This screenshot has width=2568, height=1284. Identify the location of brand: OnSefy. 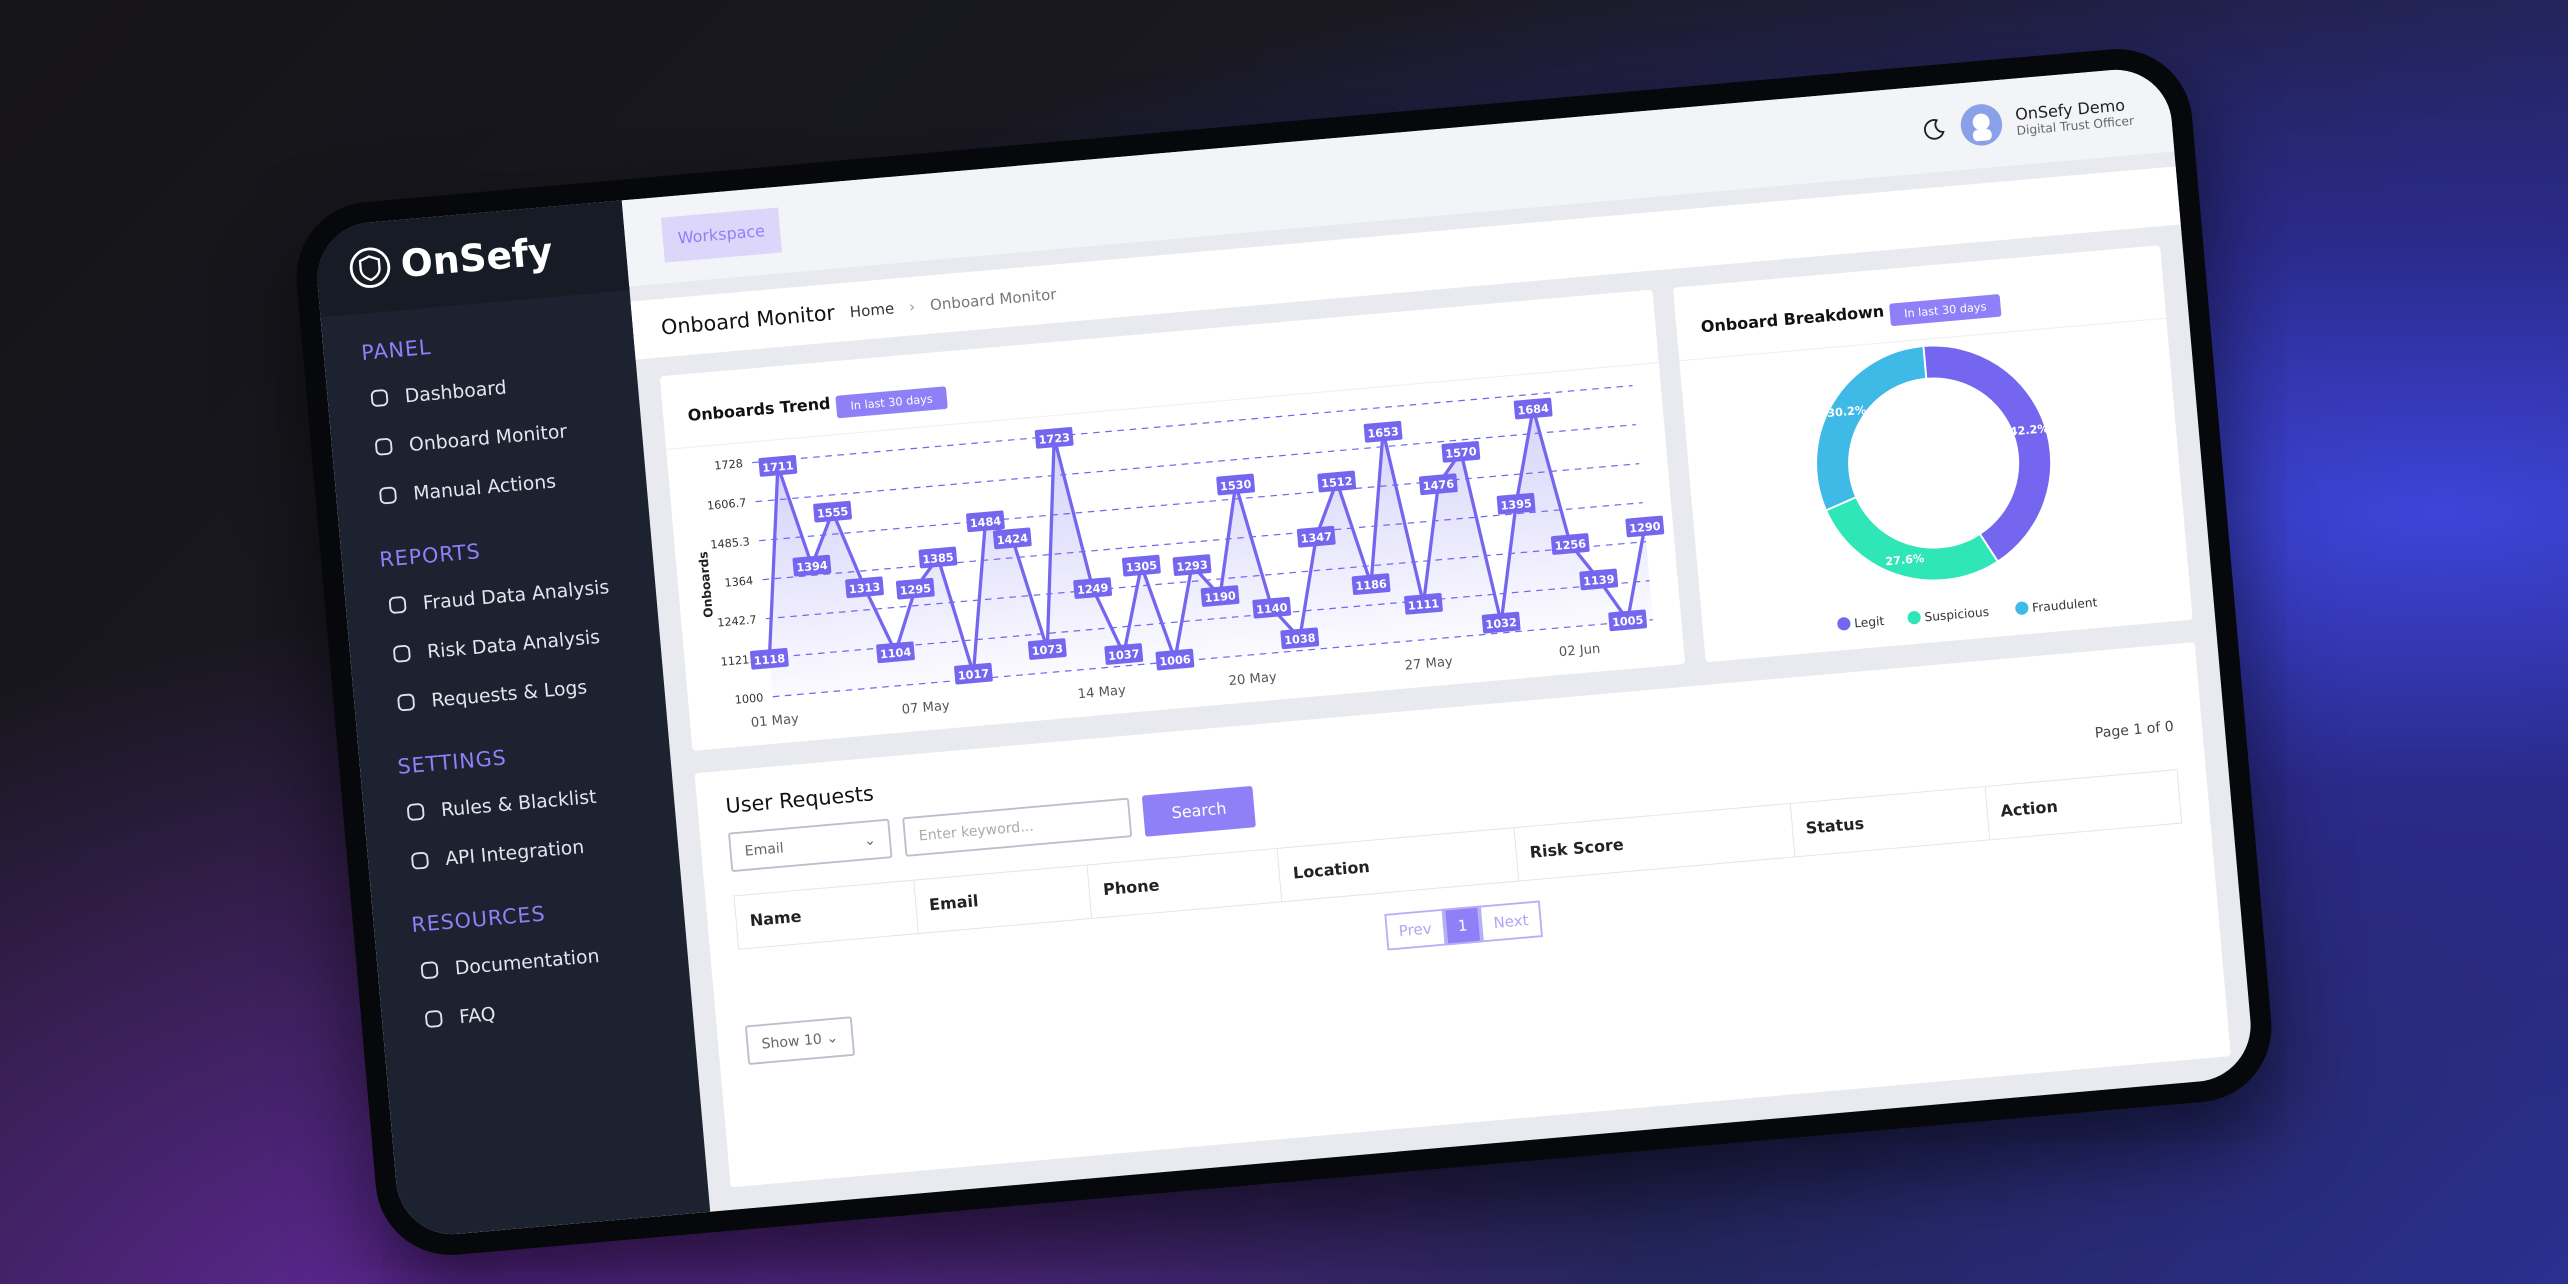
(477, 258).